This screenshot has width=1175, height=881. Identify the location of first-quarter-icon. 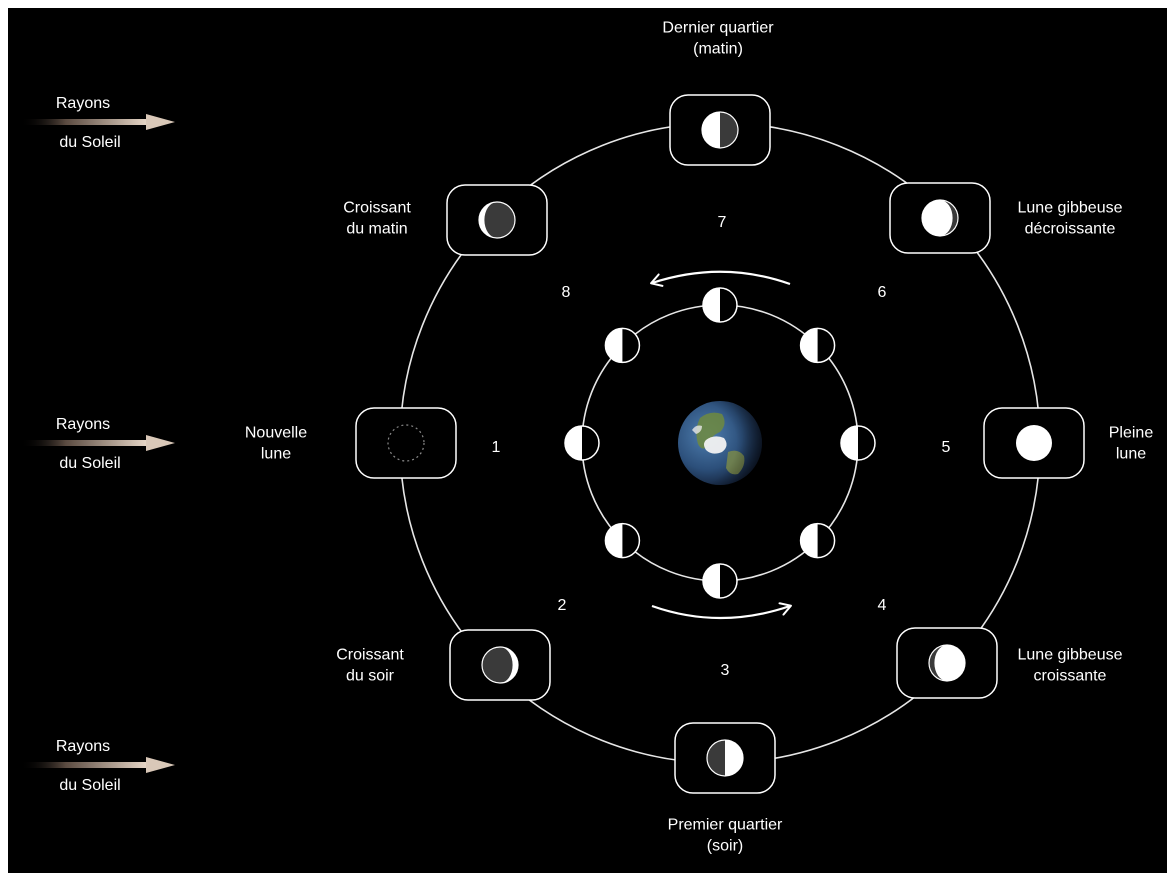
(725, 758).